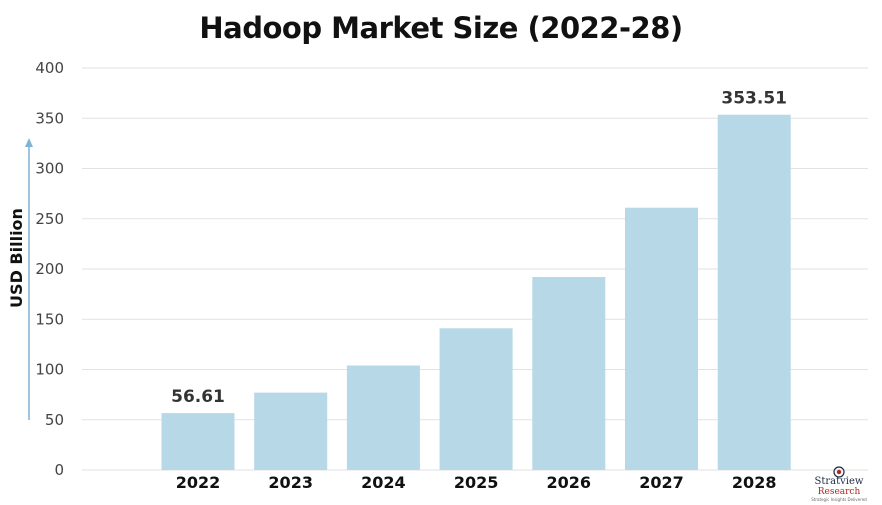 The width and height of the screenshot is (882, 505). Describe the element at coordinates (49, 68) in the screenshot. I see `y-tick-label: 400` at that location.